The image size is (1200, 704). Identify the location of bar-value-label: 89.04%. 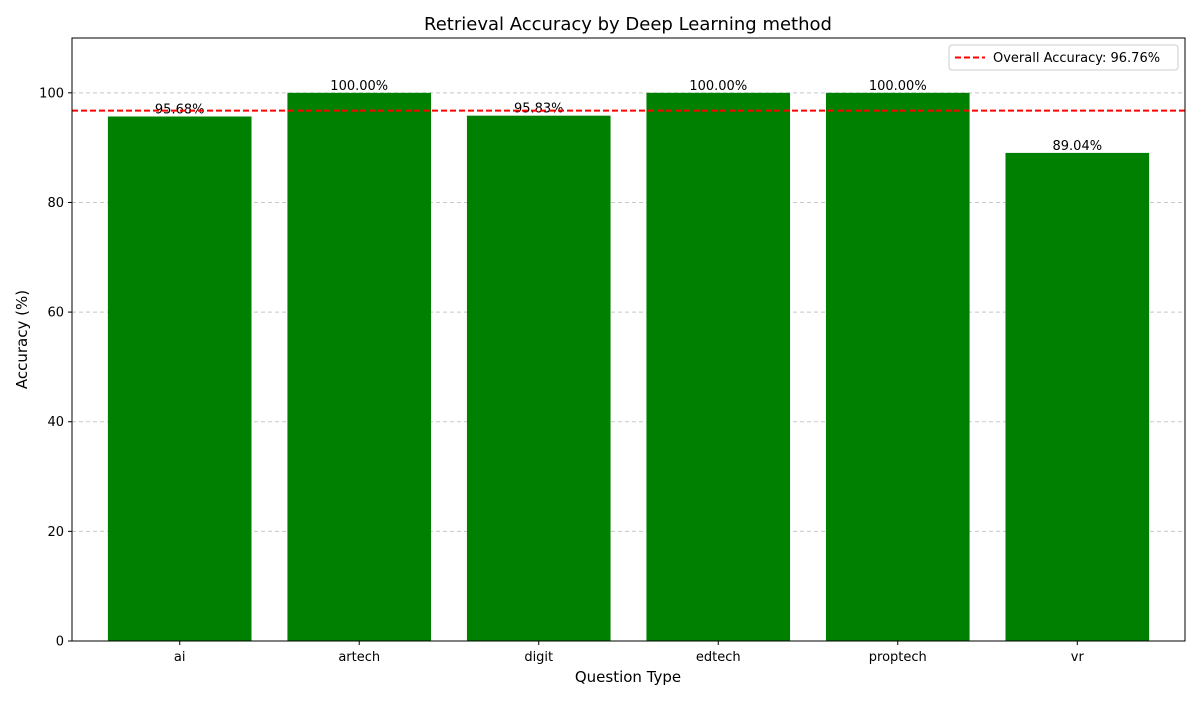
(1078, 146).